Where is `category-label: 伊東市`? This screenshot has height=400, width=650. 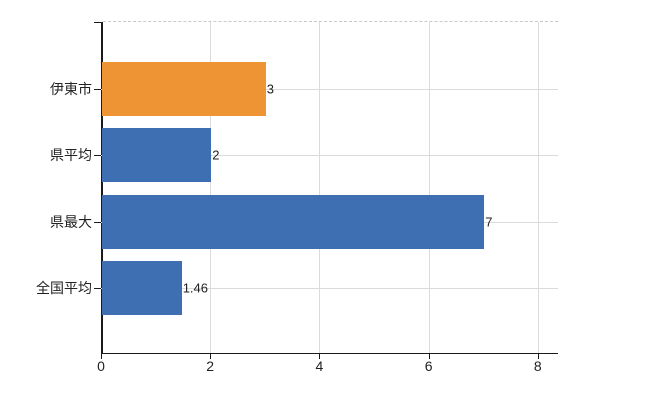
category-label: 伊東市 is located at coordinates (71, 89).